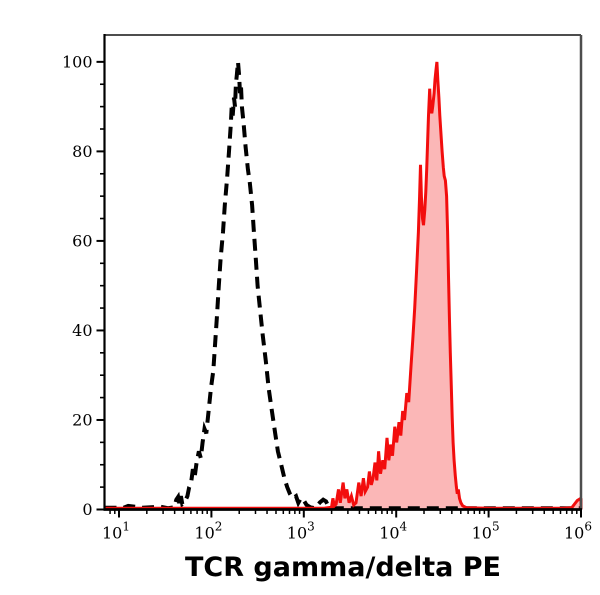  Describe the element at coordinates (82, 330) in the screenshot. I see `y-tick-label: 40` at that location.